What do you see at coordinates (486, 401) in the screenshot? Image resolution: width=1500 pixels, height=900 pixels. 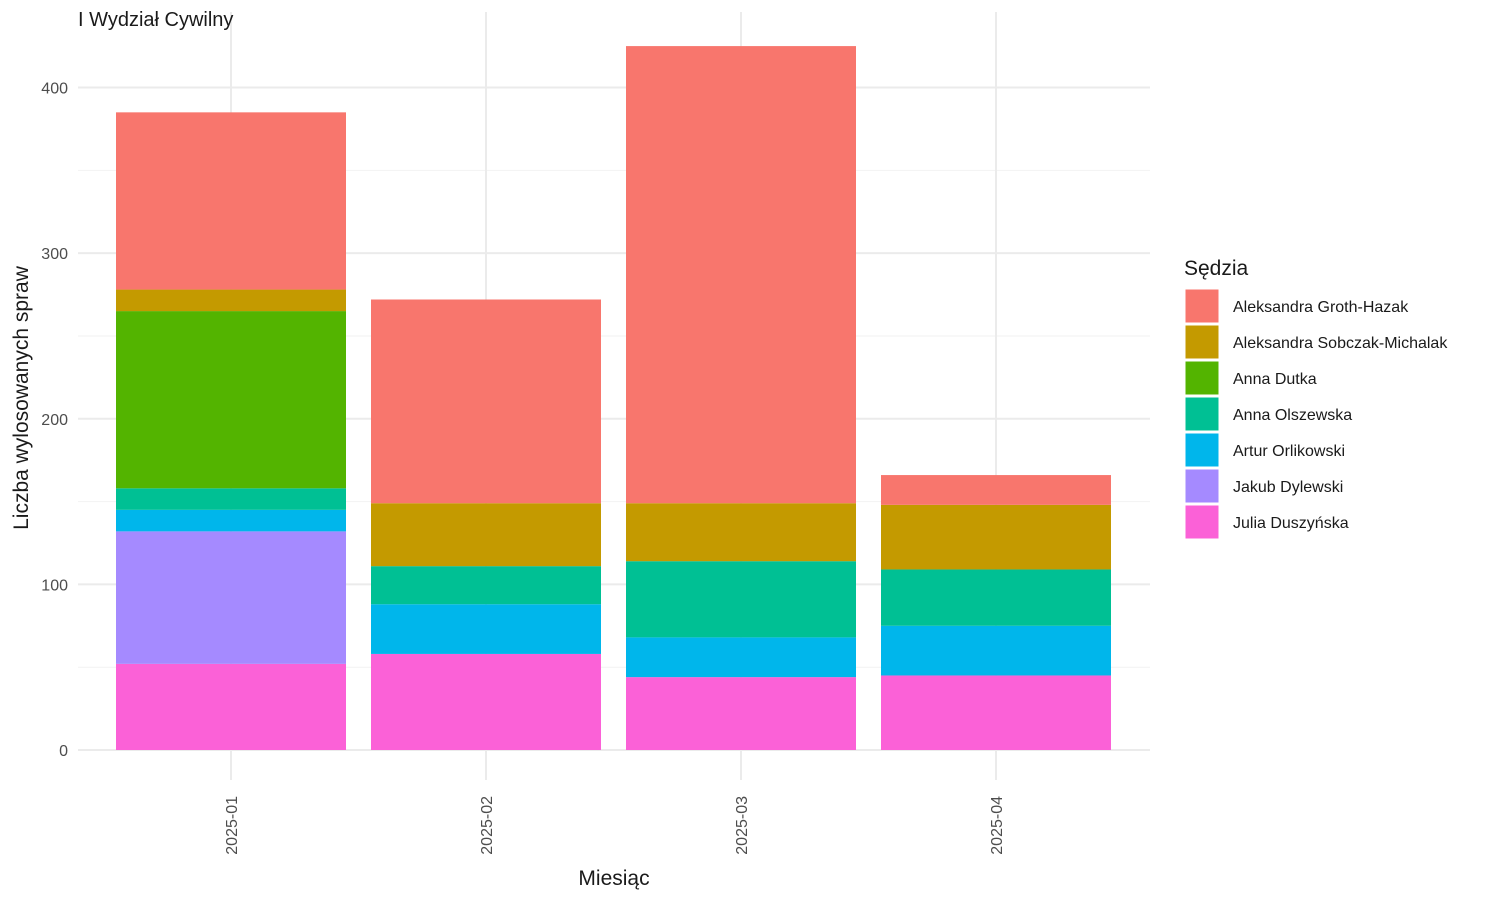 I see `bar-segment: Aleksandra Groth-Hazak 2025-02: 123` at bounding box center [486, 401].